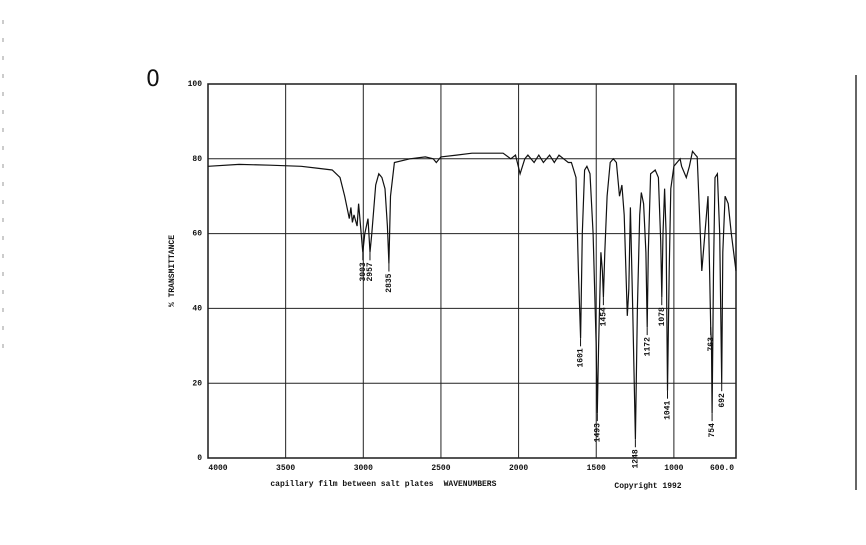  I want to click on x-tick-label: 3500, so click(285, 468).